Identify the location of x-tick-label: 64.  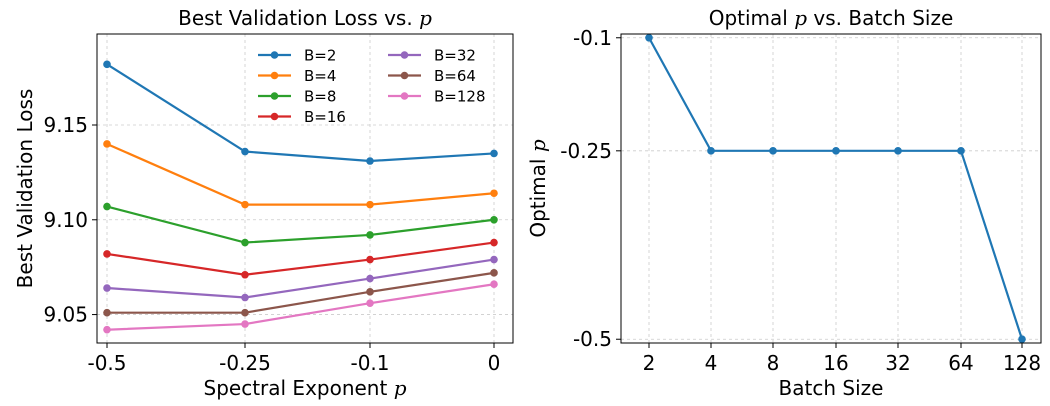
(960, 363).